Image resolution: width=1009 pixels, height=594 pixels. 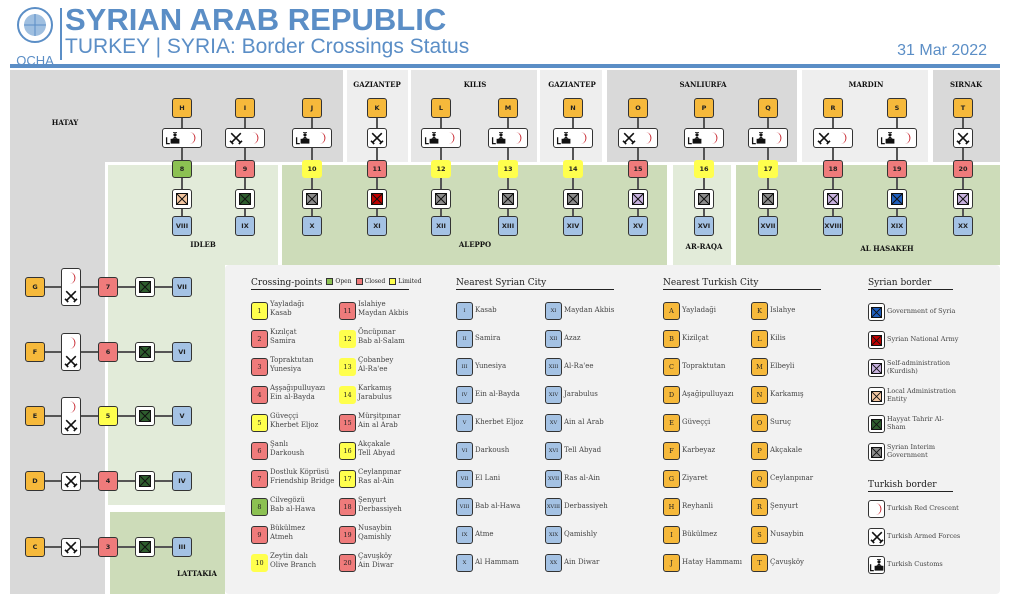 I want to click on turkish-city-marker: K, so click(x=377, y=108).